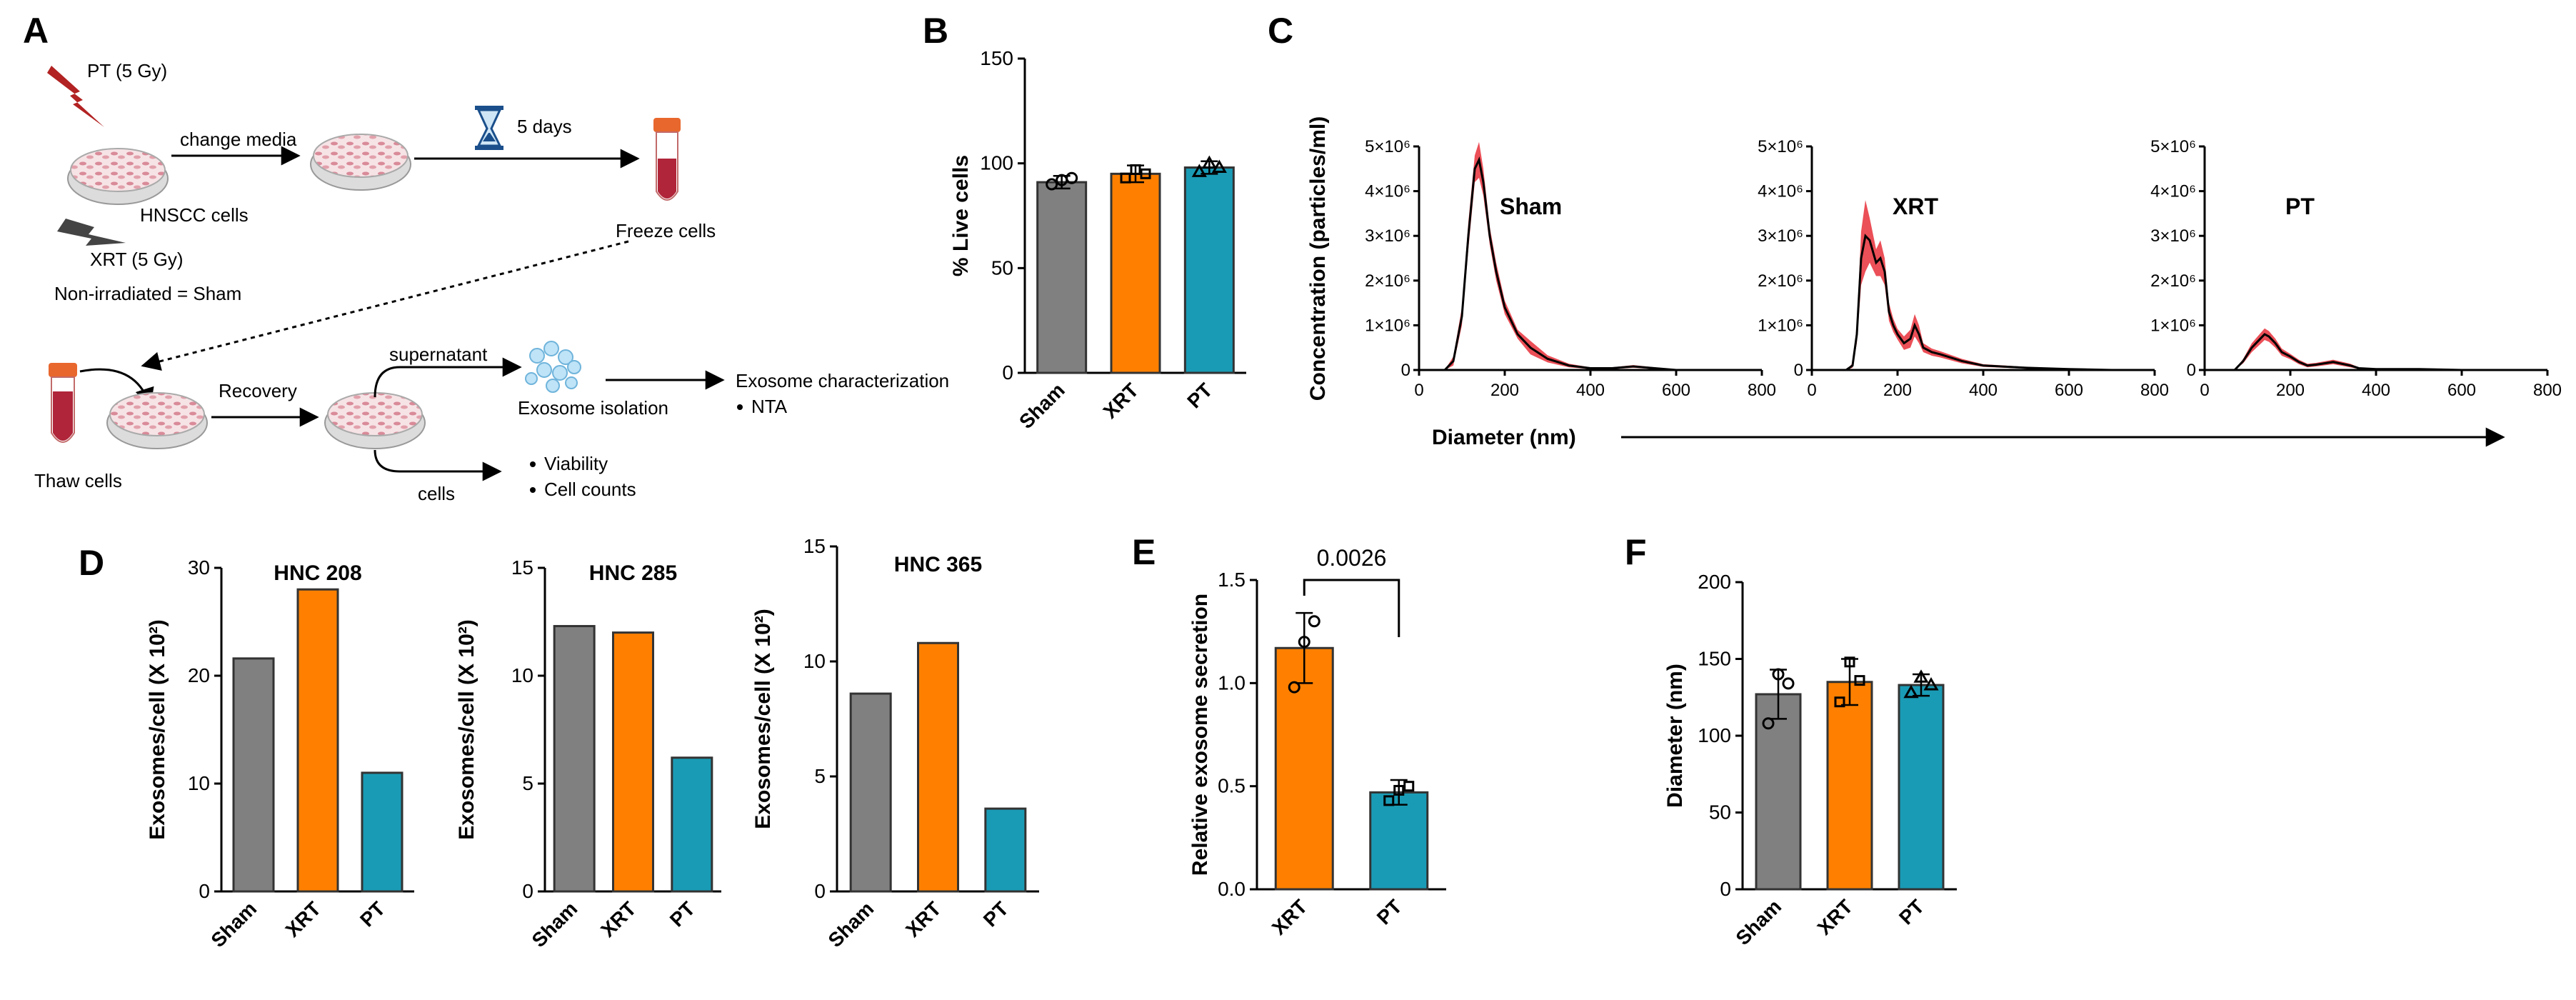 The width and height of the screenshot is (2576, 1000). What do you see at coordinates (1714, 582) in the screenshot?
I see `y-tick-label: 200` at bounding box center [1714, 582].